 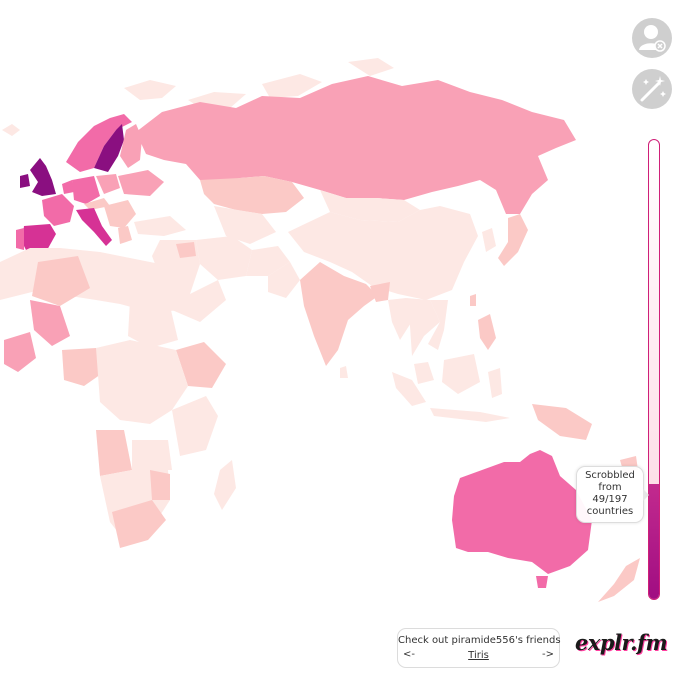 I want to click on country-east-africa, so click(x=195, y=426).